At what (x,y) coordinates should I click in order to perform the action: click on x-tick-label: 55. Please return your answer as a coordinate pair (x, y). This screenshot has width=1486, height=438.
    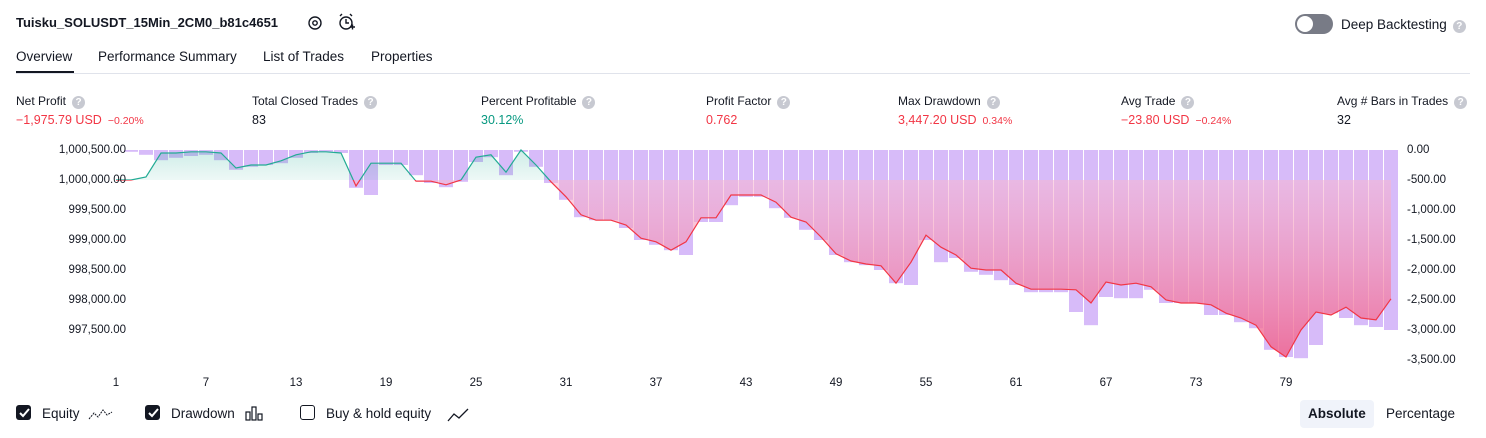
    Looking at the image, I should click on (926, 383).